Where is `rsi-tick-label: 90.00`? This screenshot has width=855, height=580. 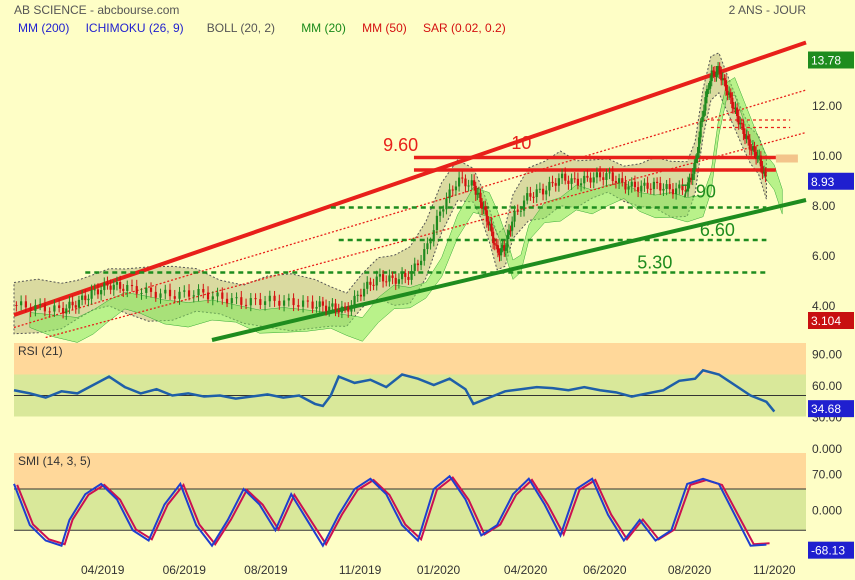
rsi-tick-label: 90.00 is located at coordinates (827, 355).